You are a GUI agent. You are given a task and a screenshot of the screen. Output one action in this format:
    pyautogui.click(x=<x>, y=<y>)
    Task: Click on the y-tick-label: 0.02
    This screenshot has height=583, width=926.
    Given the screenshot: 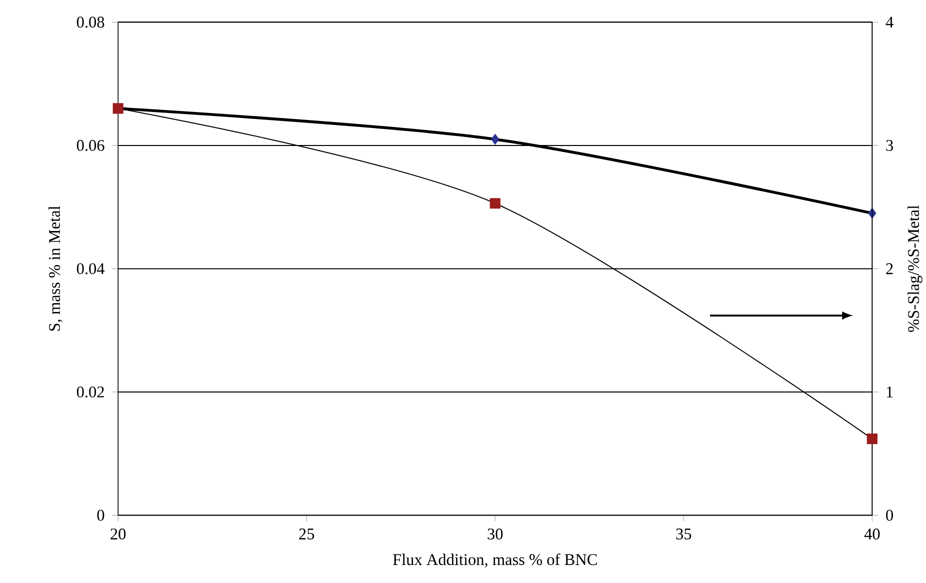 What is the action you would take?
    pyautogui.click(x=90, y=392)
    